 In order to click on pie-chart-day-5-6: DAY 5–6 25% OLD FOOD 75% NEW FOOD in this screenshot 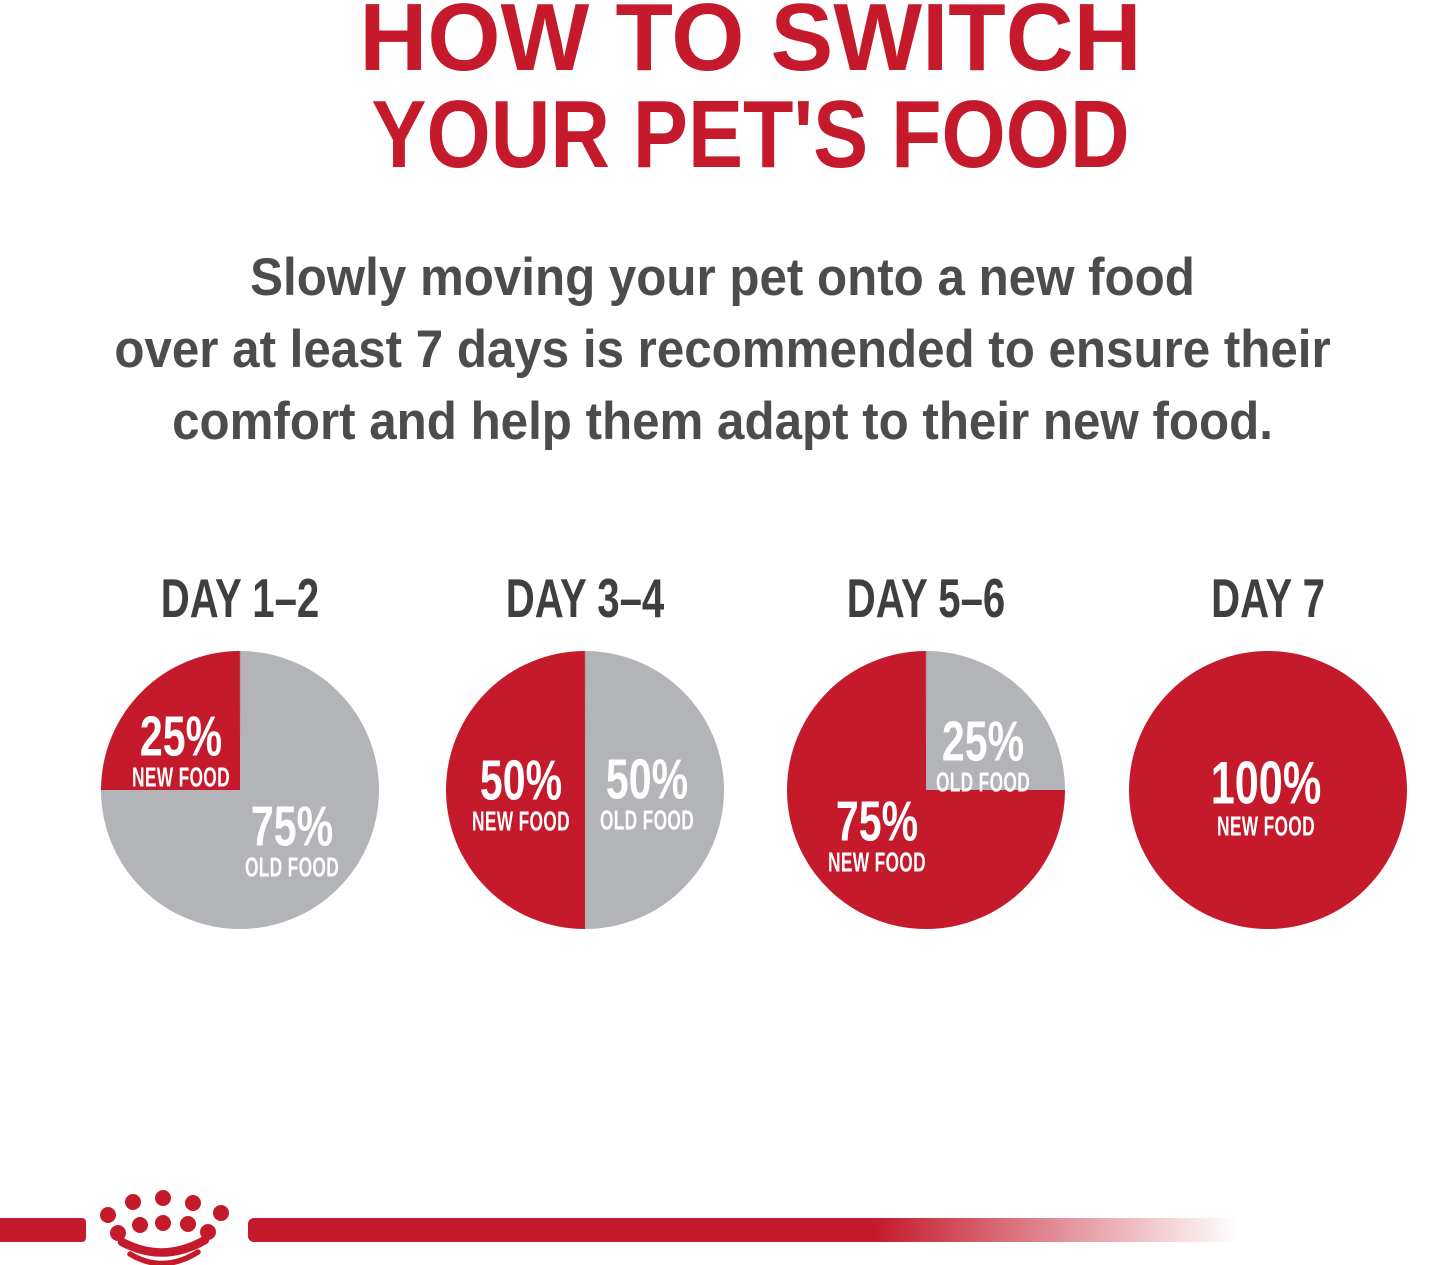, I will do `click(926, 751)`.